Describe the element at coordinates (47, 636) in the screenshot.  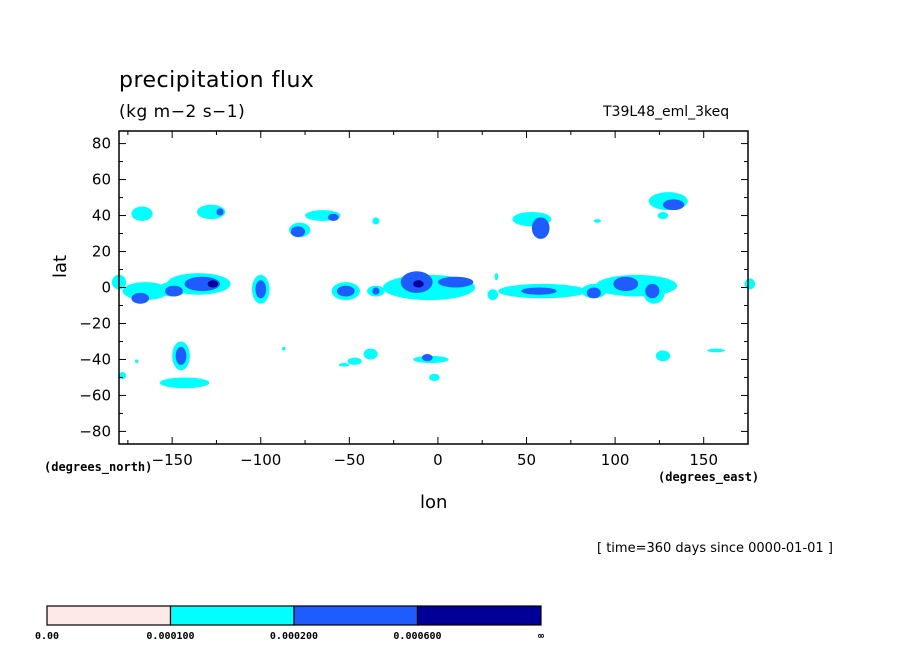
I see `colorbar-label: 0.00` at that location.